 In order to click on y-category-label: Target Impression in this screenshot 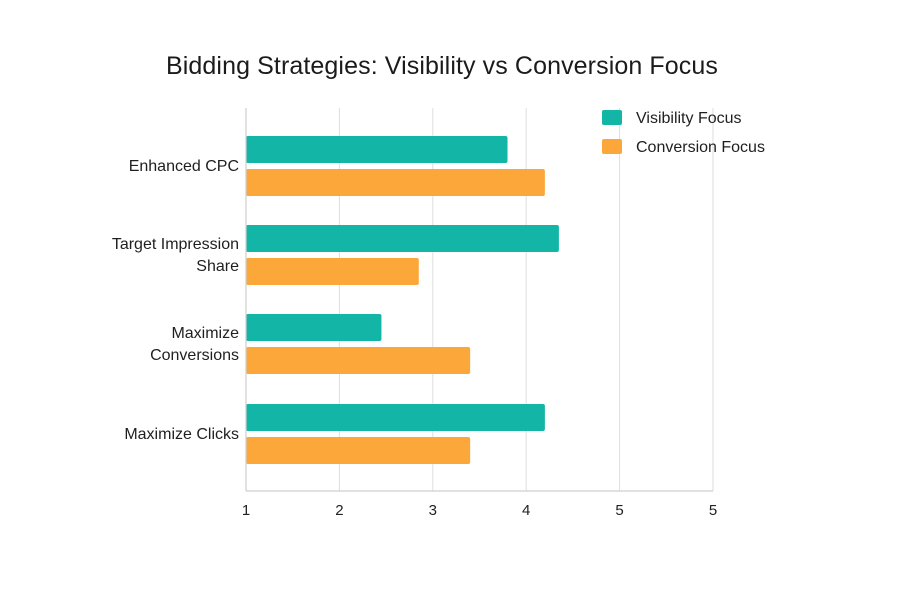, I will do `click(175, 244)`.